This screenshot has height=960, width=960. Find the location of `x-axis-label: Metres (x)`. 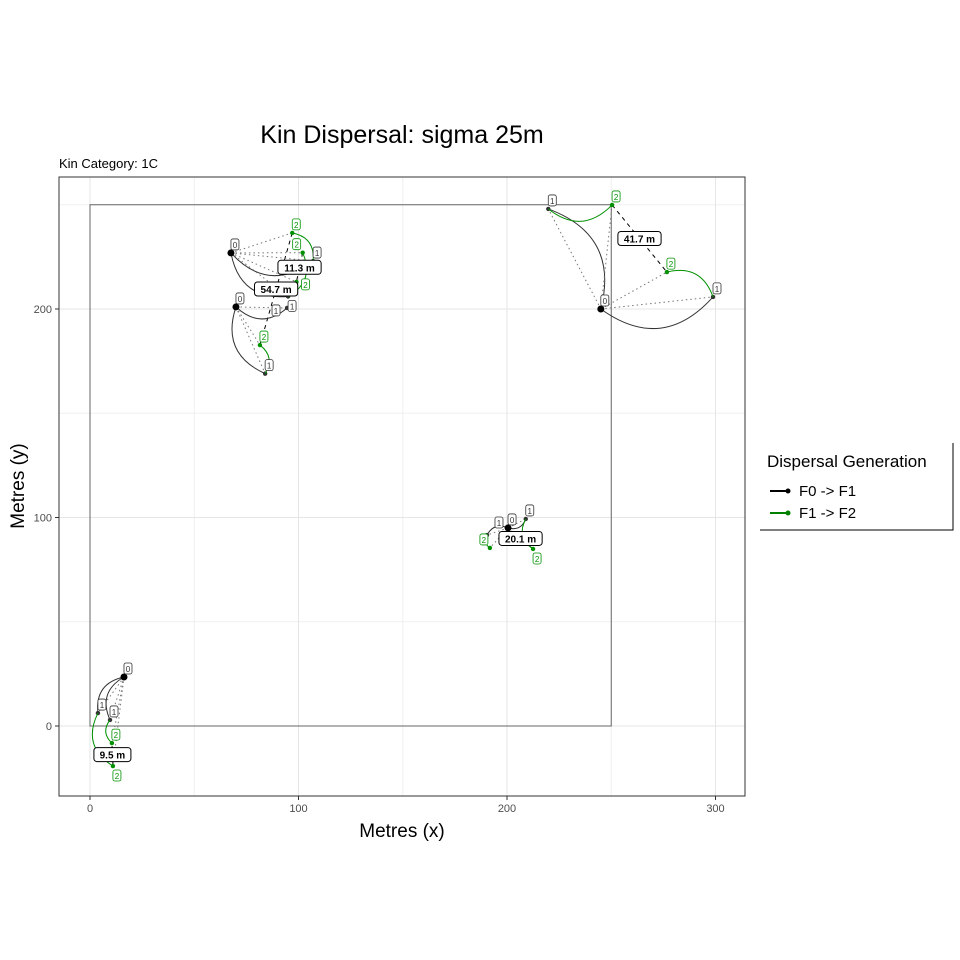

x-axis-label: Metres (x) is located at coordinates (402, 831).